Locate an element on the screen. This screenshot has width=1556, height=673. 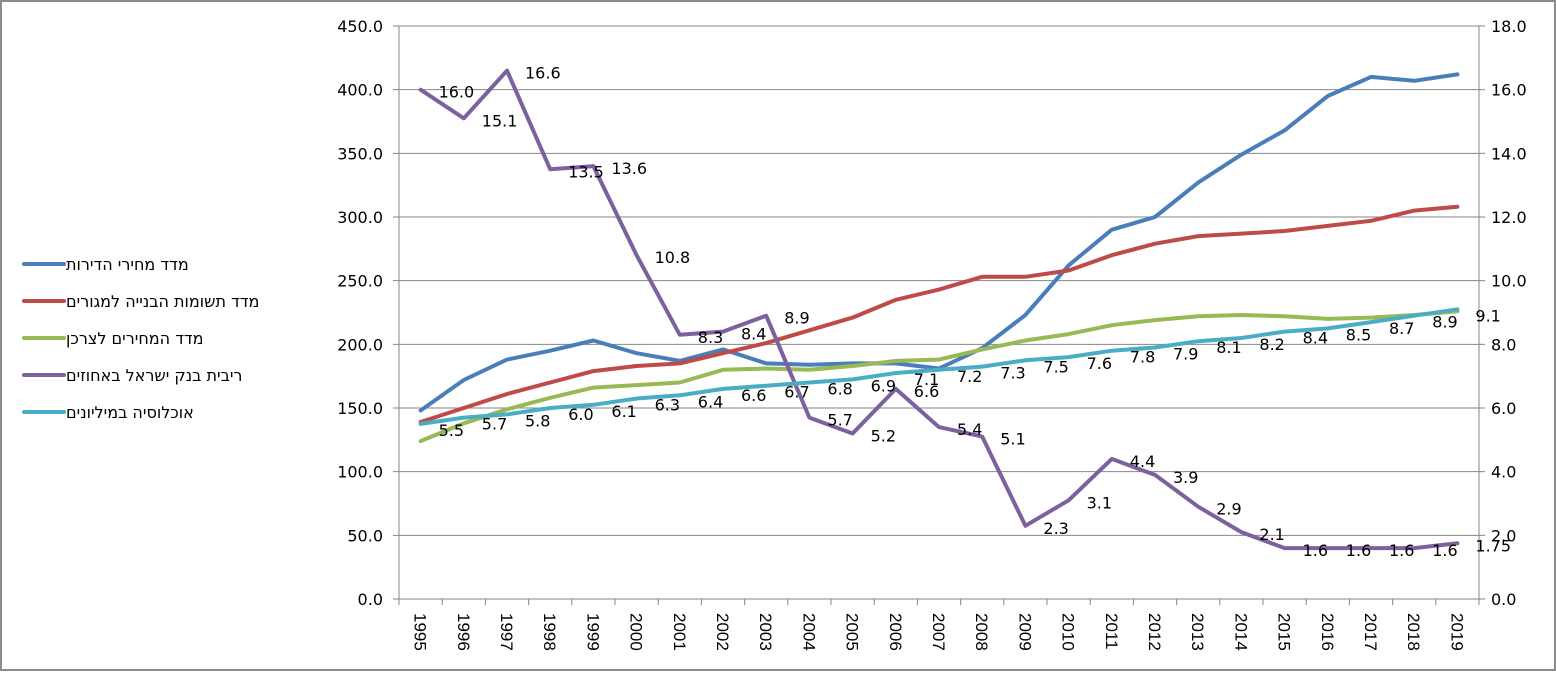
right-axis-tick-label: 10.0 is located at coordinates (1509, 281).